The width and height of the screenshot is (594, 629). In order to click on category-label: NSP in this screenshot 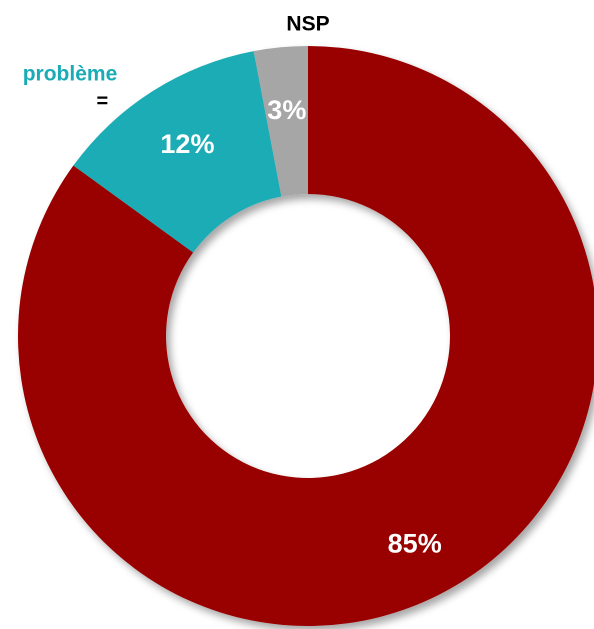, I will do `click(307, 24)`.